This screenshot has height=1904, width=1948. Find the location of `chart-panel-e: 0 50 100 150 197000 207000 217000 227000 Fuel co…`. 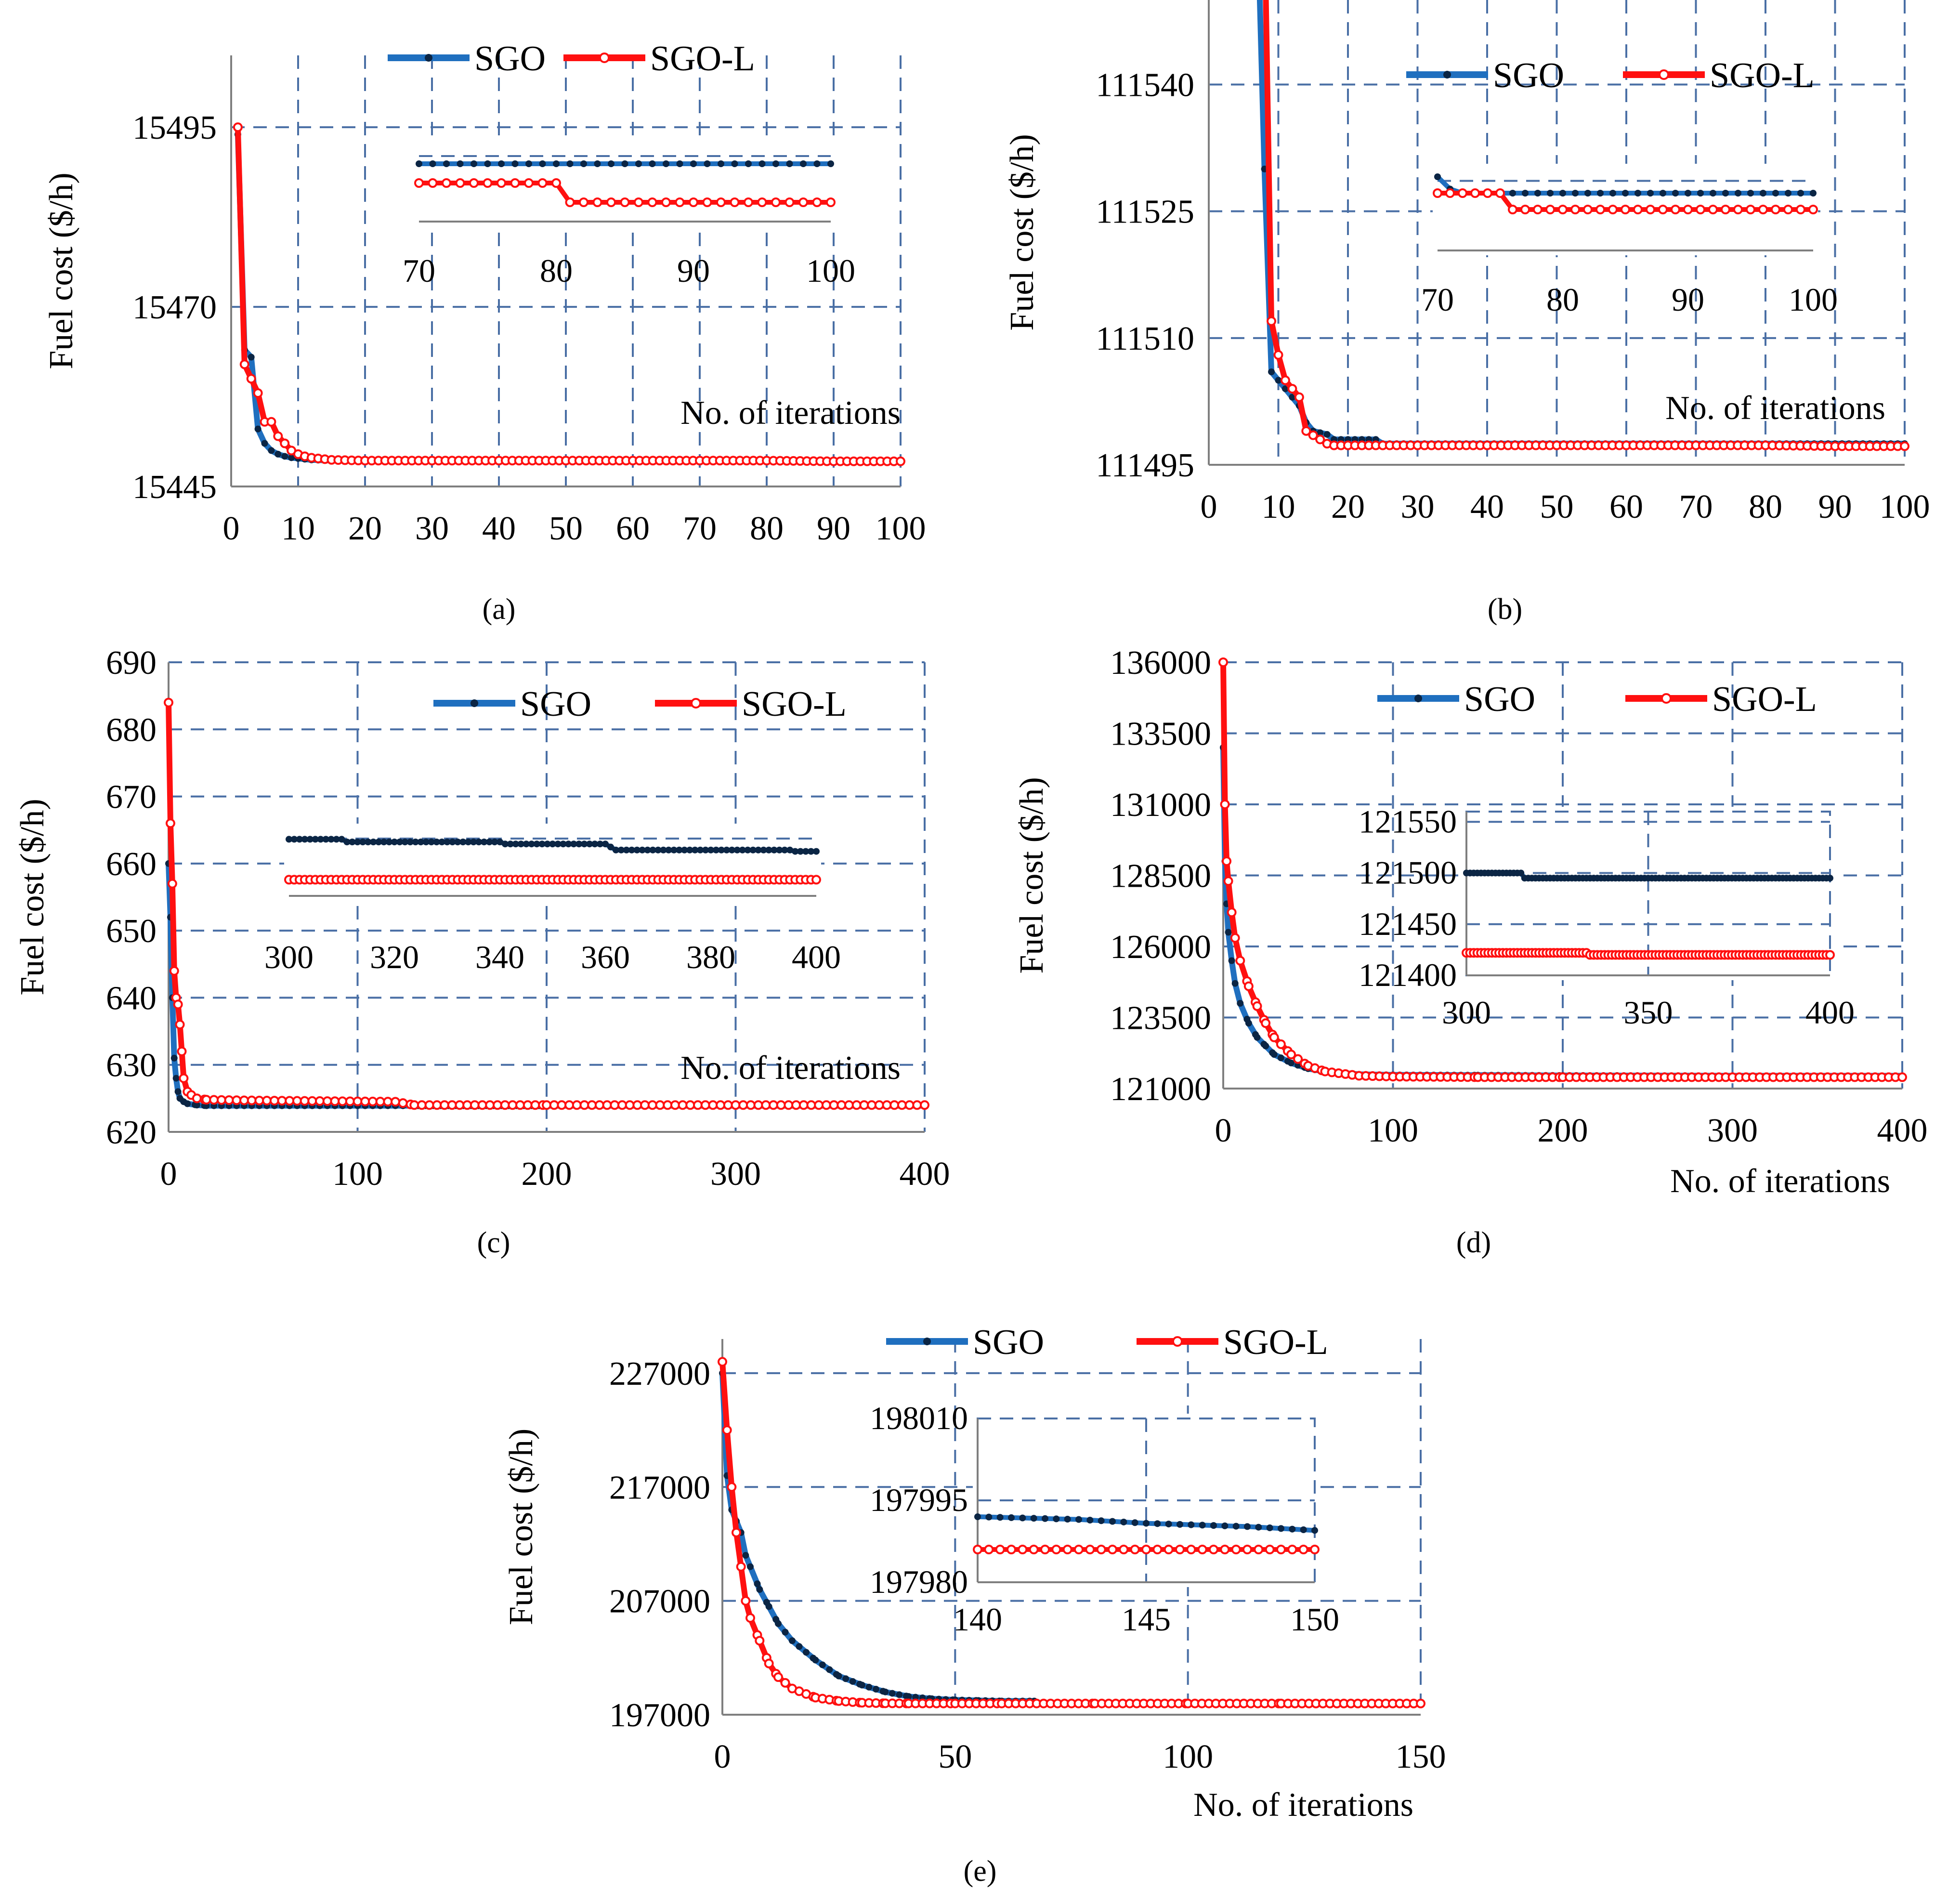

chart-panel-e: 0 50 100 150 197000 207000 217000 227000 Fuel co… is located at coordinates (974, 1605).